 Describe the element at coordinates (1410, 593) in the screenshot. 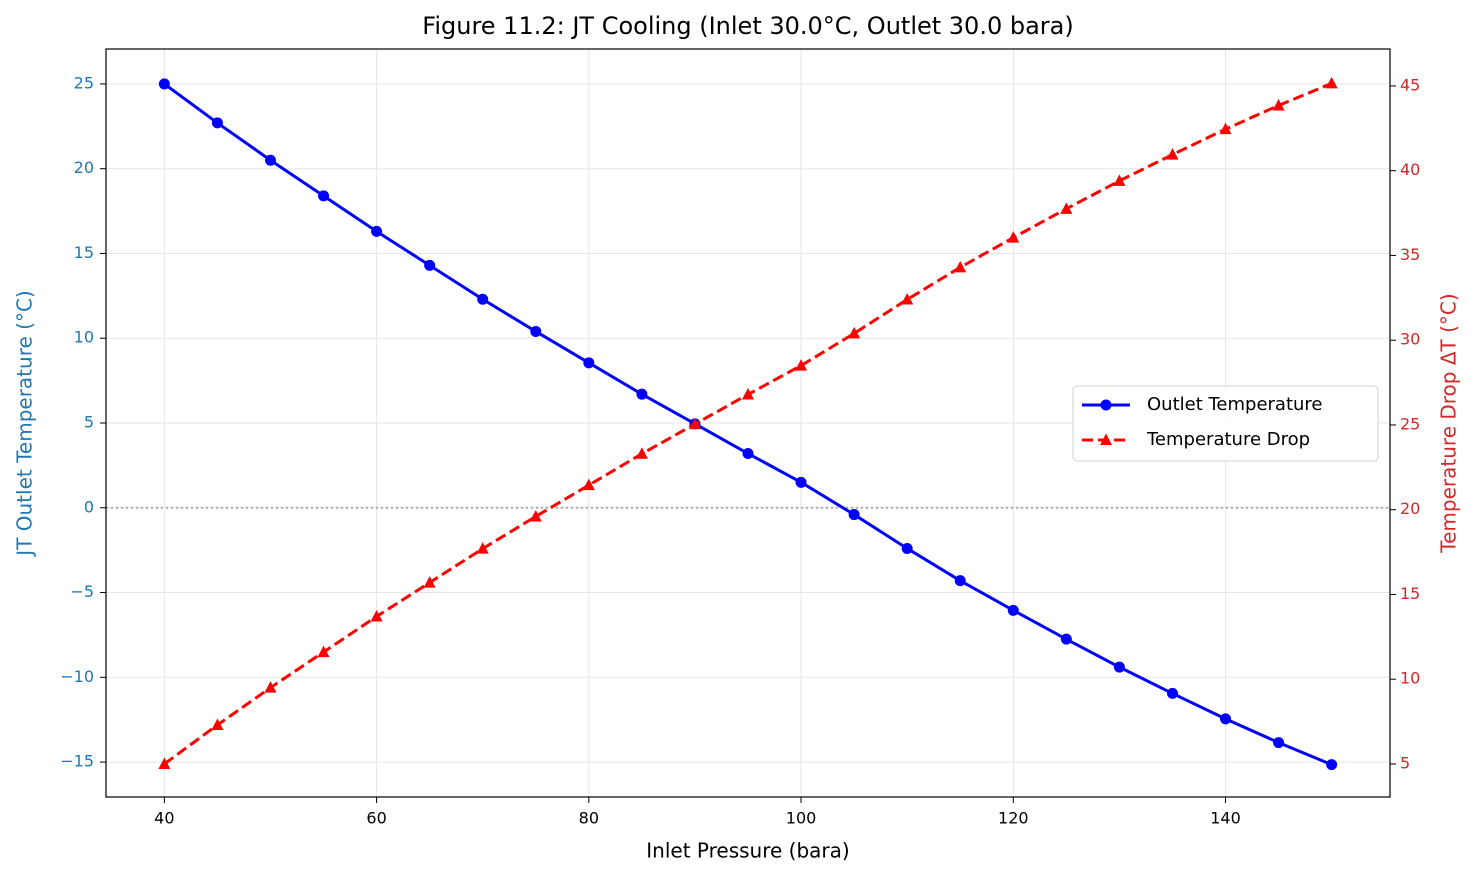

I see `y2-tick-label: 15` at that location.